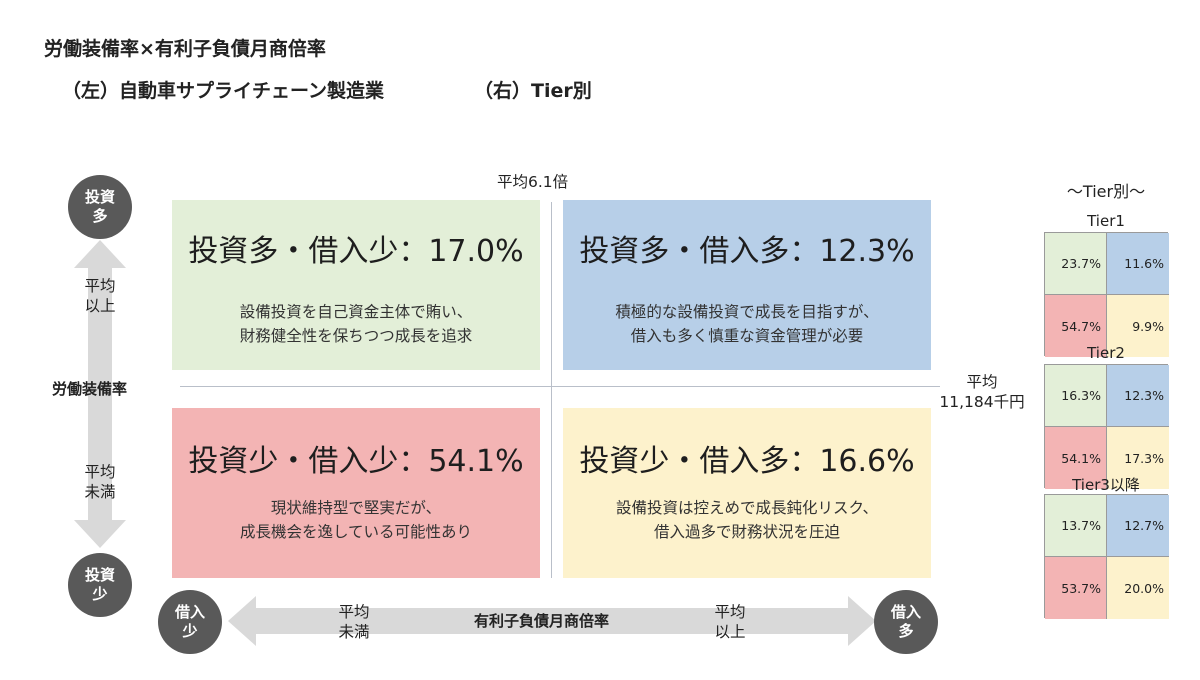 Image resolution: width=1200 pixels, height=680 pixels. Describe the element at coordinates (354, 622) in the screenshot. I see `x-below-average-label: 平均 未満` at that location.